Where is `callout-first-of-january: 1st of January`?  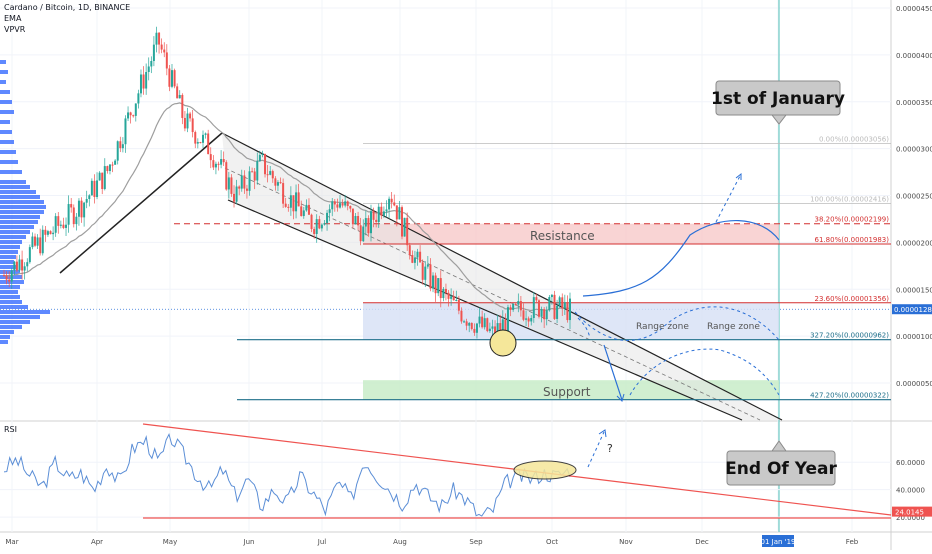
callout-first-of-january: 1st of January is located at coordinates (778, 102).